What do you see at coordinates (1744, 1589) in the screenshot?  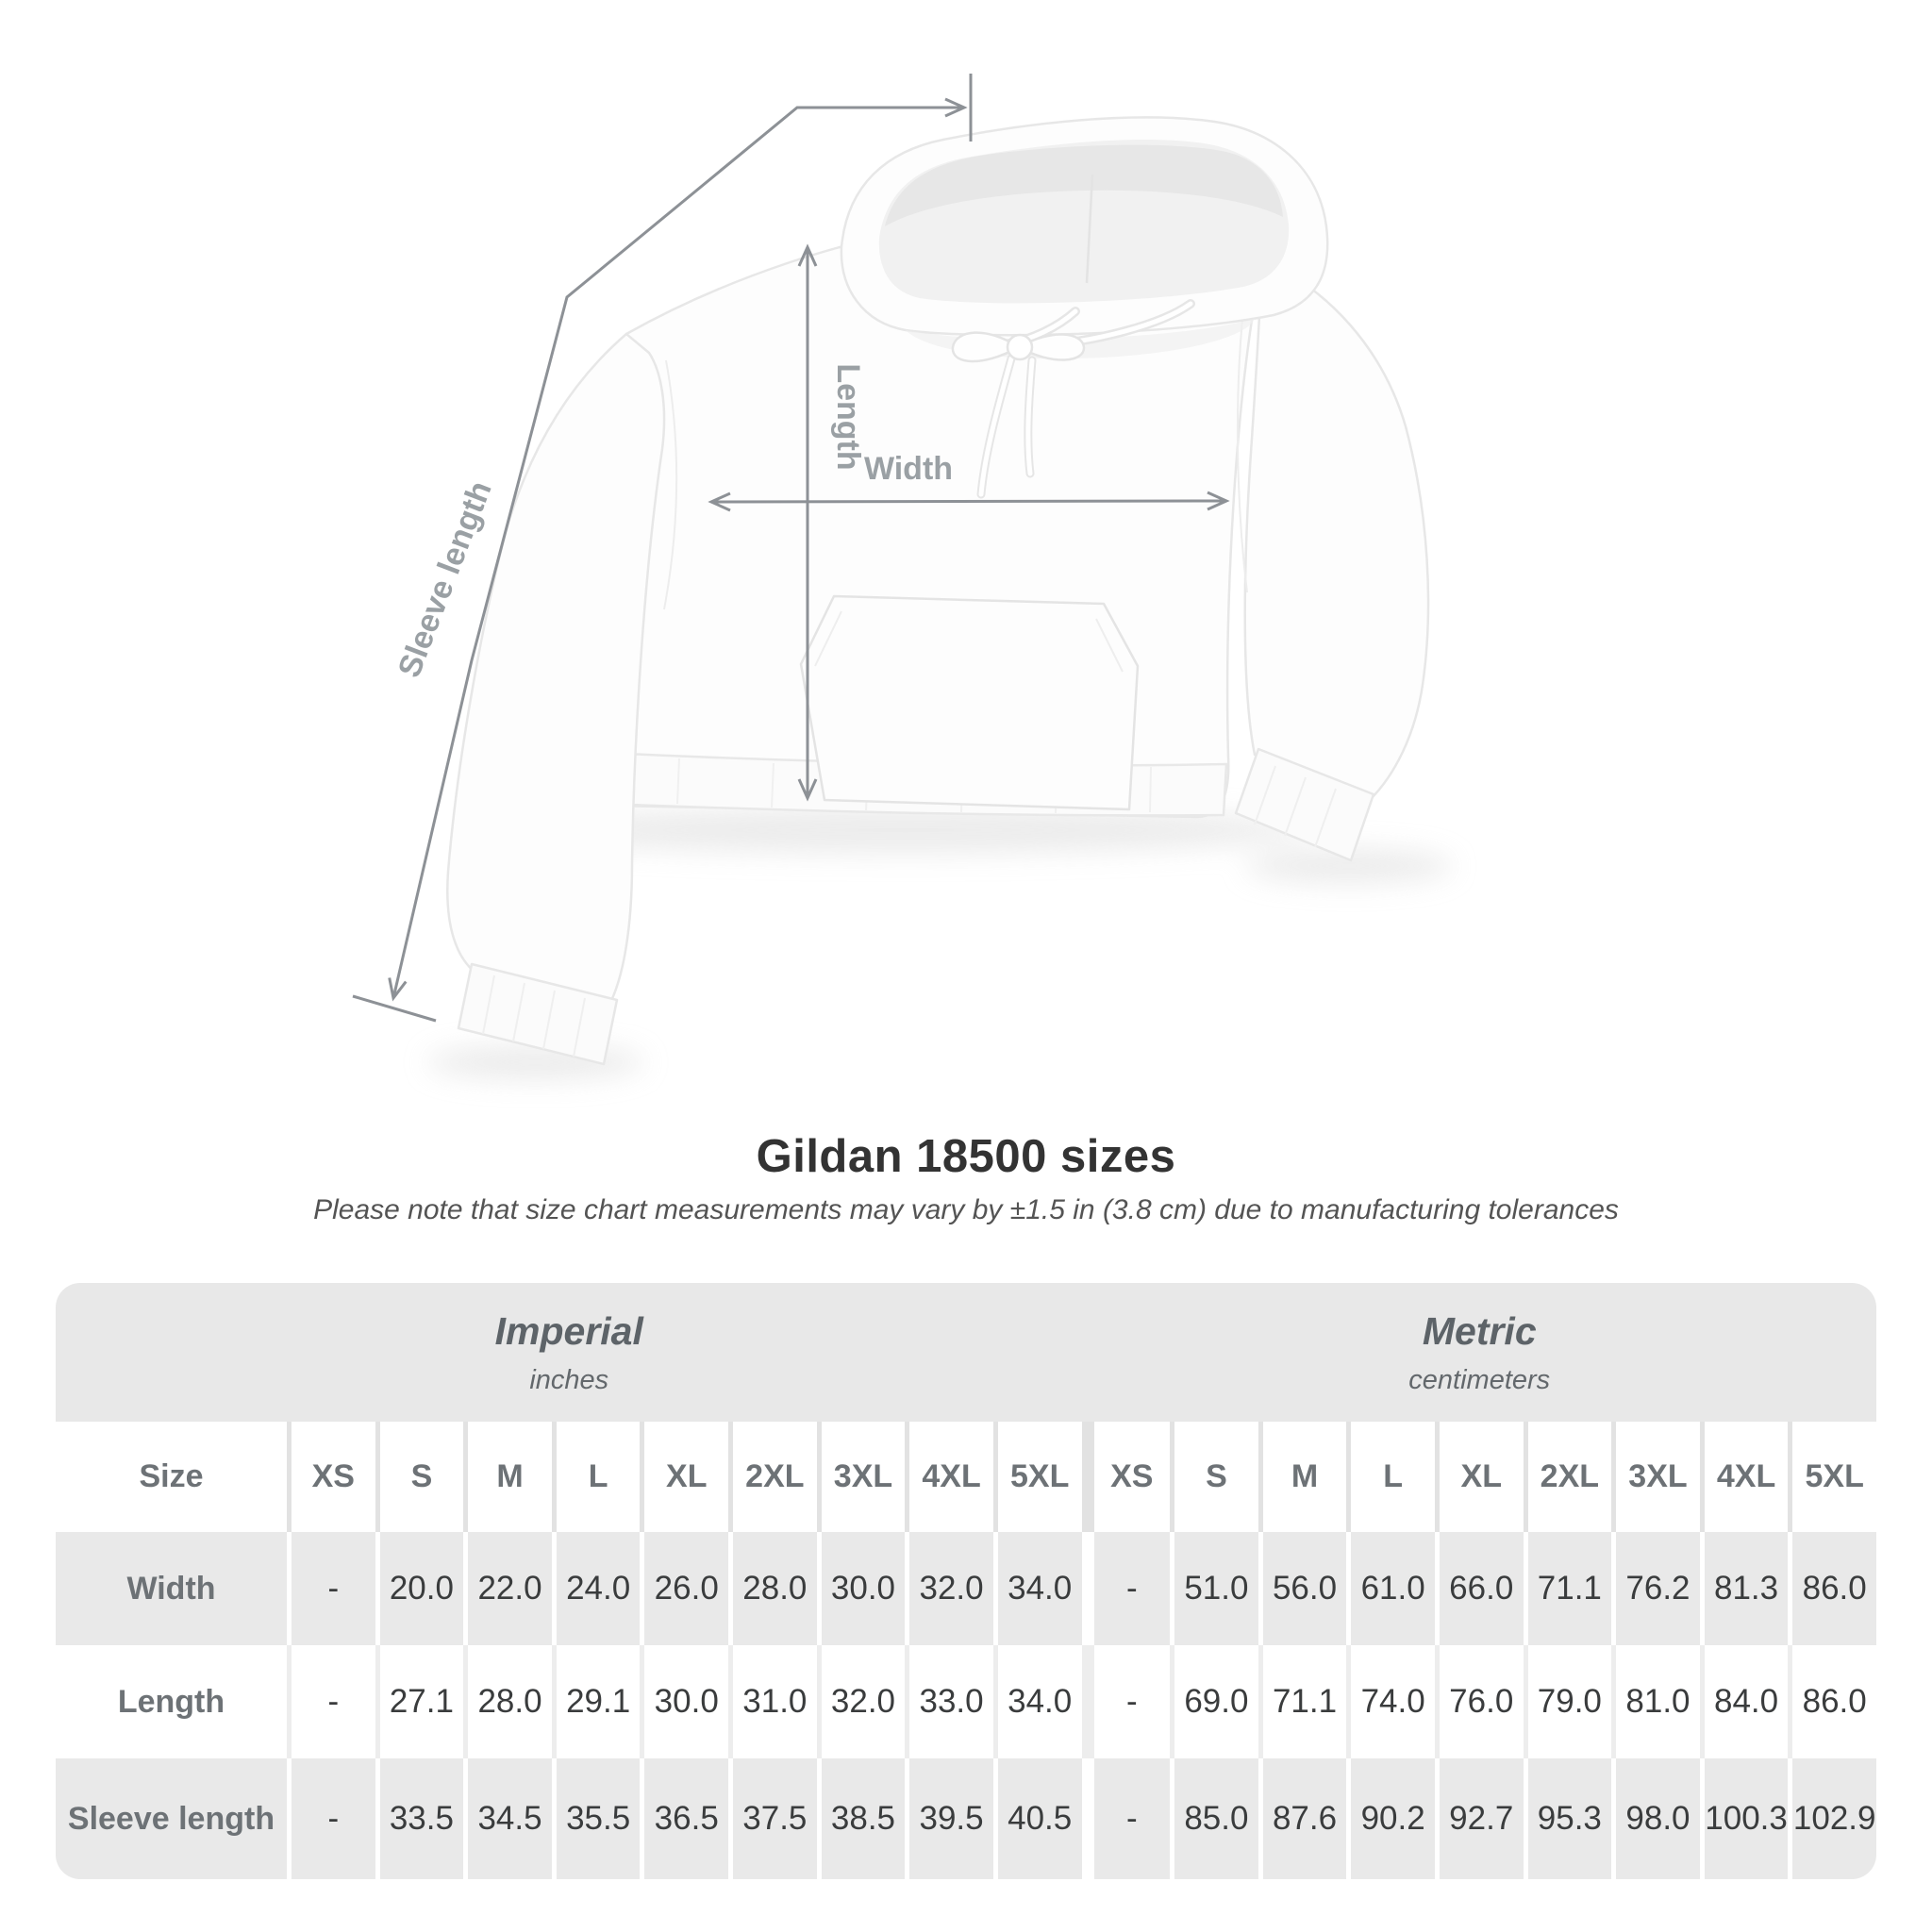 I see `value-cell-metric: 81.3` at bounding box center [1744, 1589].